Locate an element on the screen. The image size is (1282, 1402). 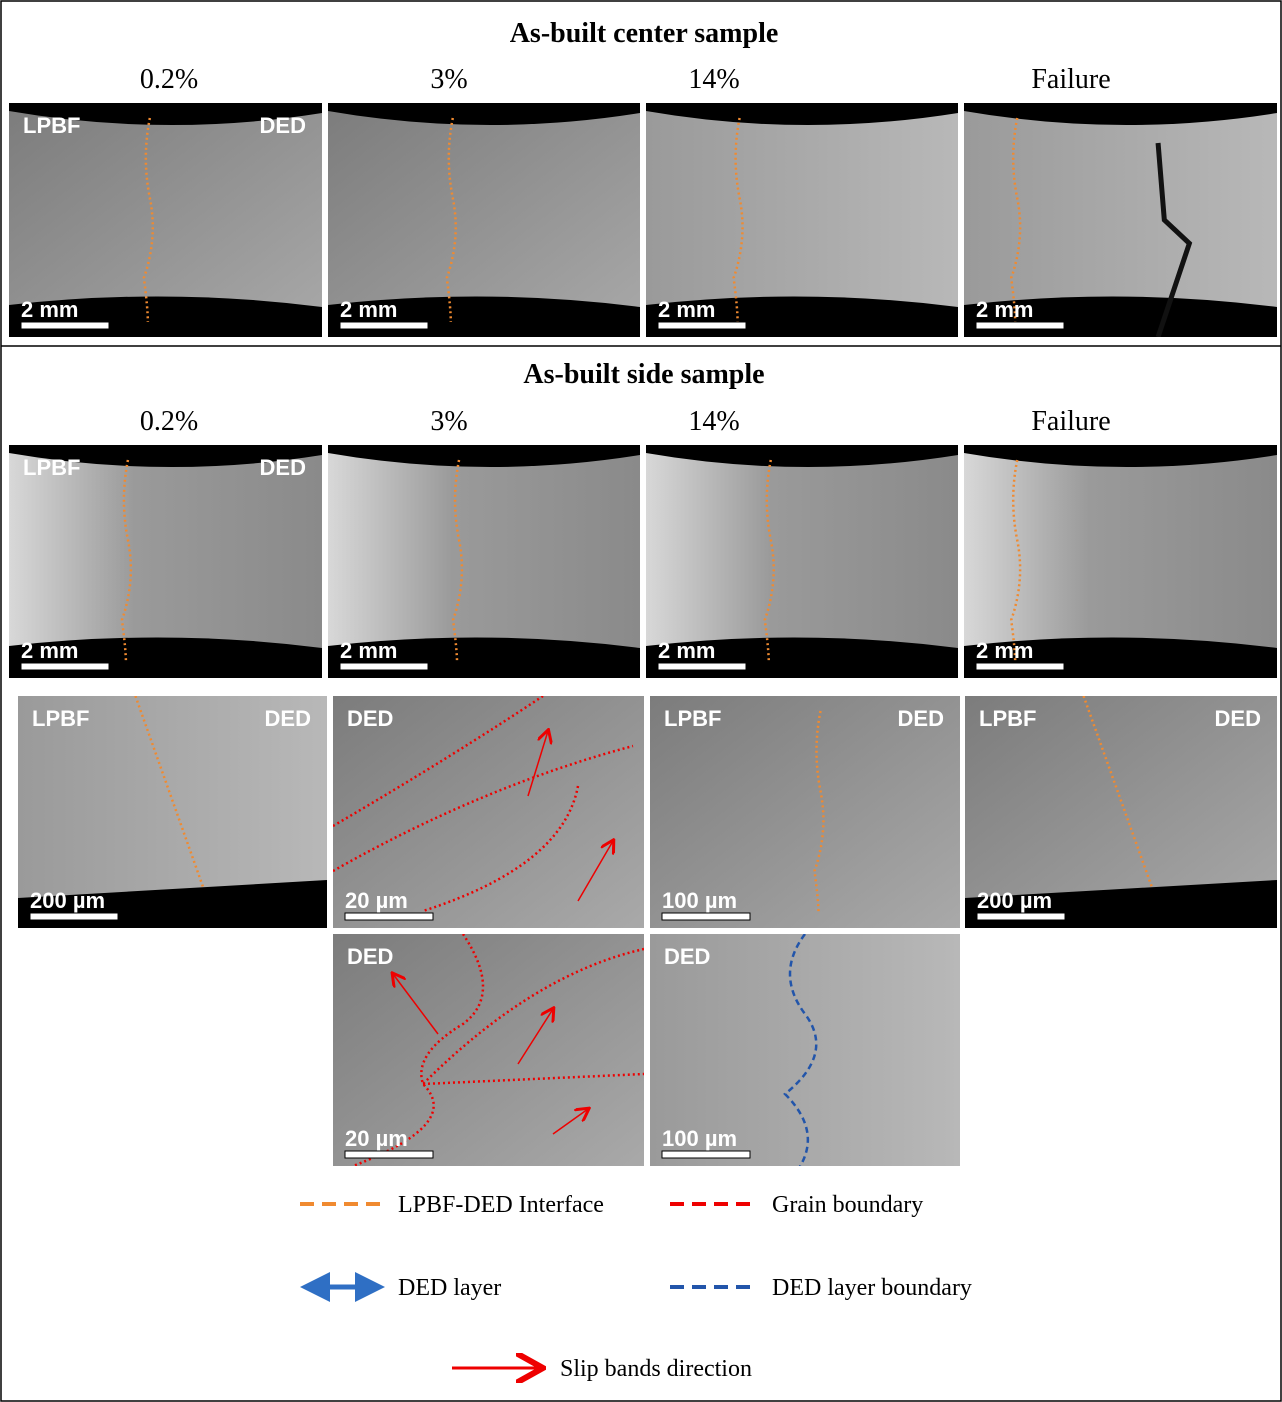
section-title: As-built side sample is located at coordinates (643, 374).